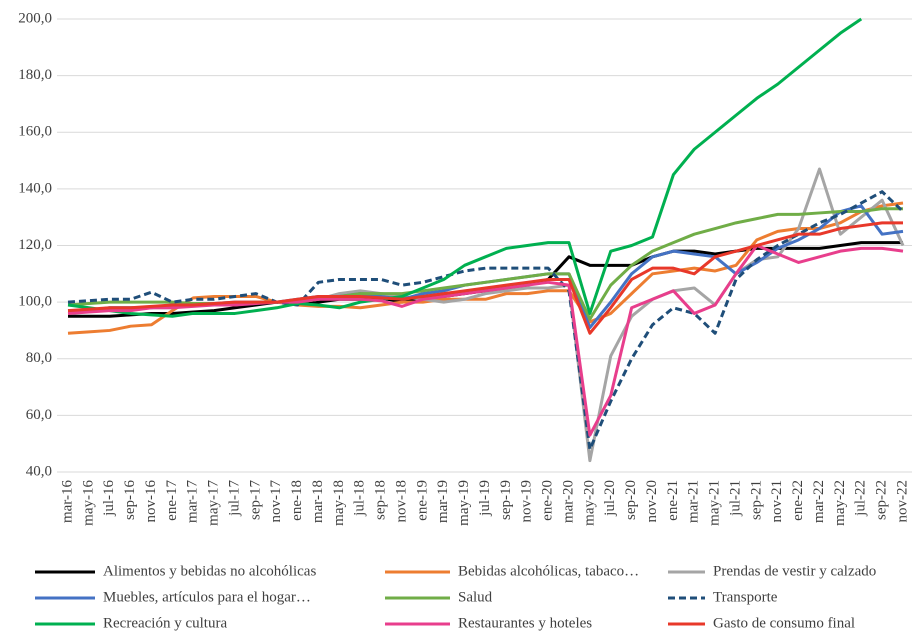 The width and height of the screenshot is (915, 636). What do you see at coordinates (35, 302) in the screenshot?
I see `y-tick-label: 100,0` at bounding box center [35, 302].